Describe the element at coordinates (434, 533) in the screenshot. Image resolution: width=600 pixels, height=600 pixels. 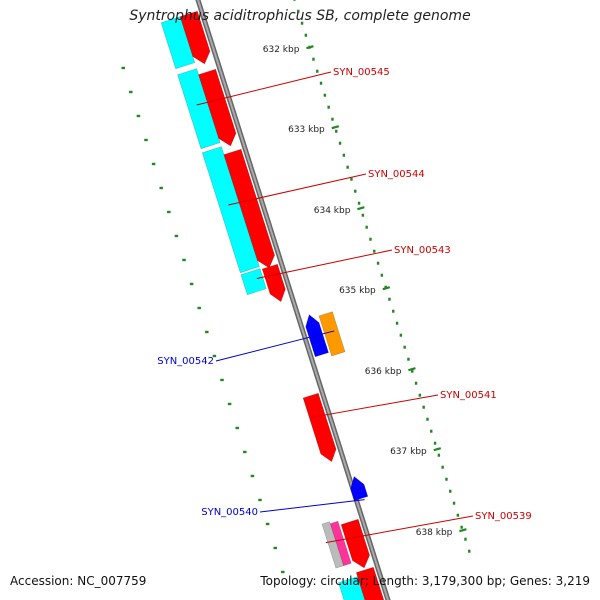
I see `tick-label: 638 kbp` at that location.